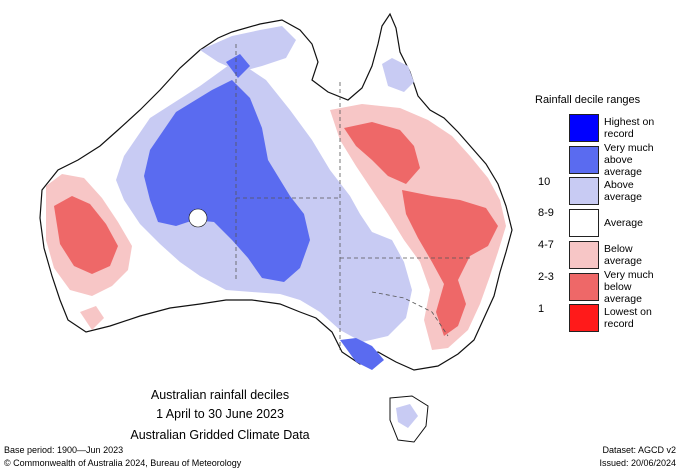 This screenshot has width=680, height=473. What do you see at coordinates (86, 235) in the screenshot?
I see `very-much-below-average-west` at bounding box center [86, 235].